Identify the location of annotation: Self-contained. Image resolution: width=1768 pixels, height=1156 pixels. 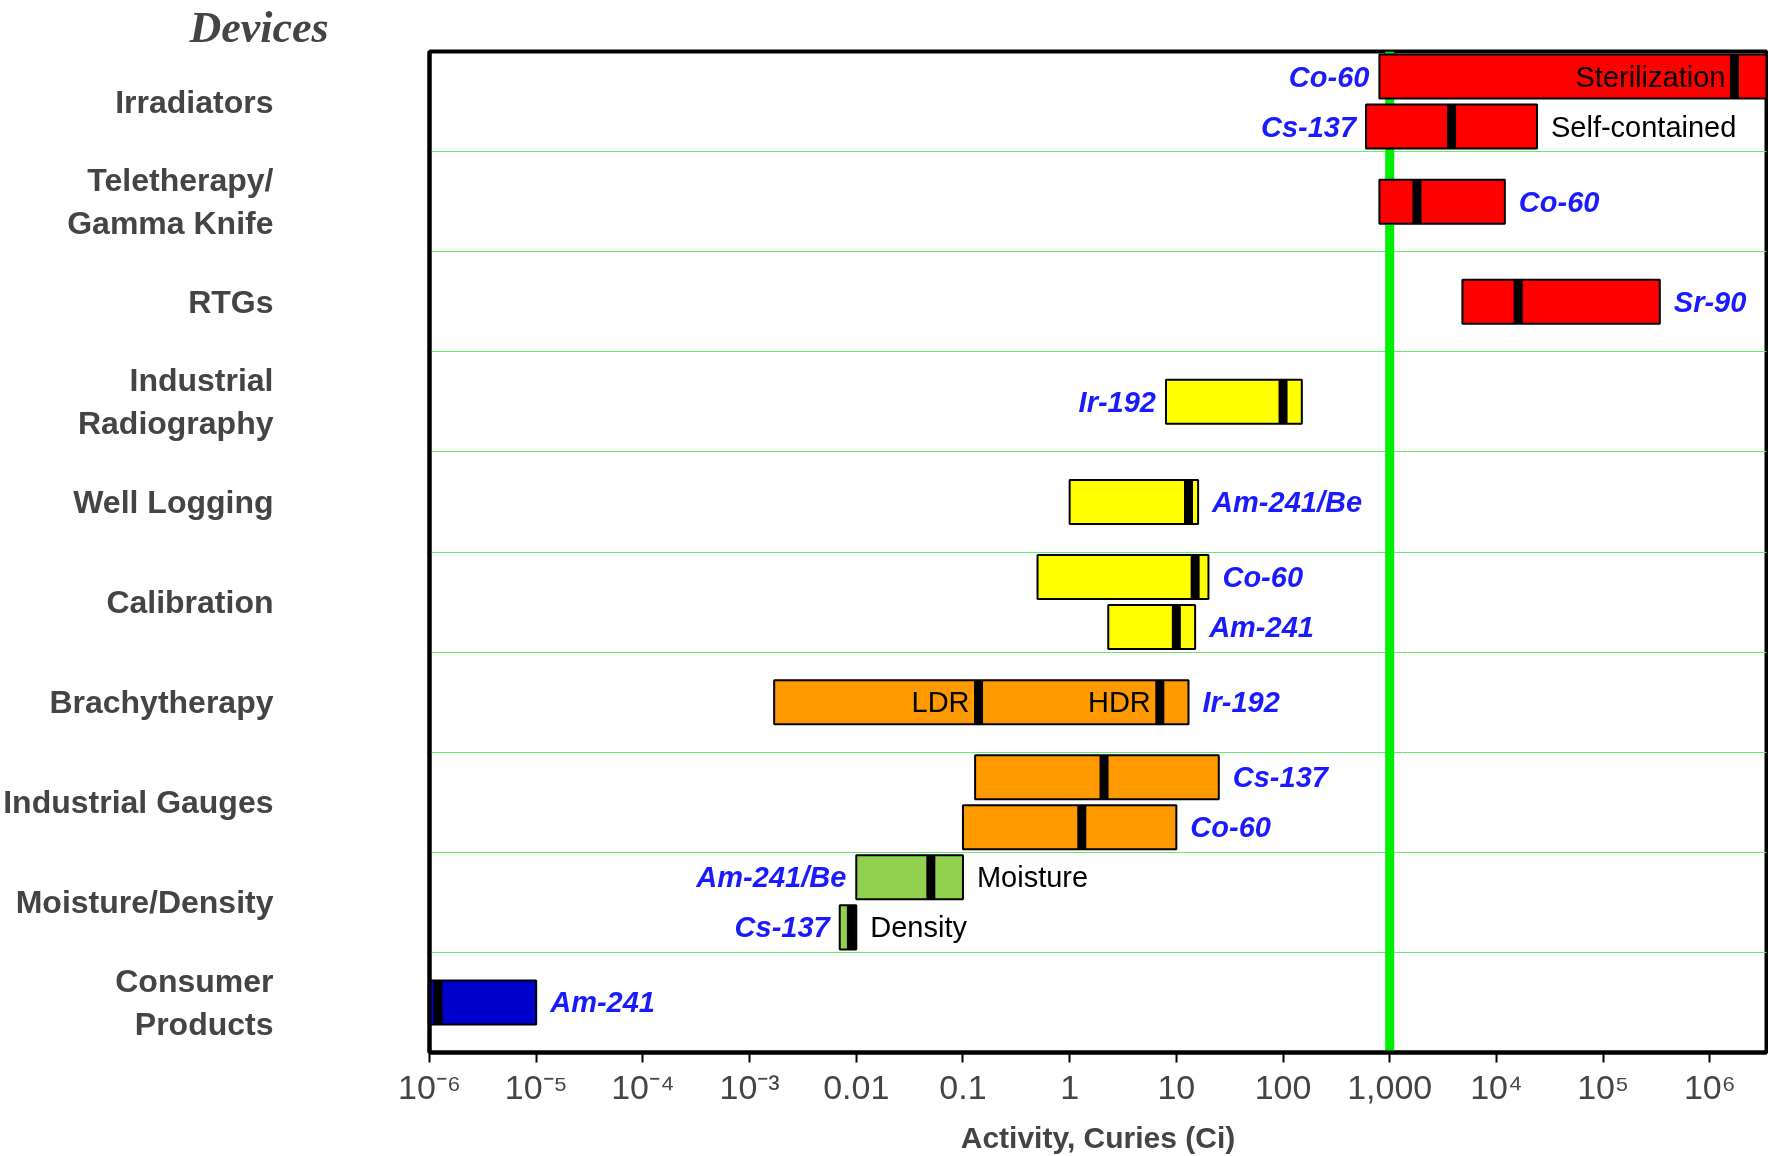
(1643, 126).